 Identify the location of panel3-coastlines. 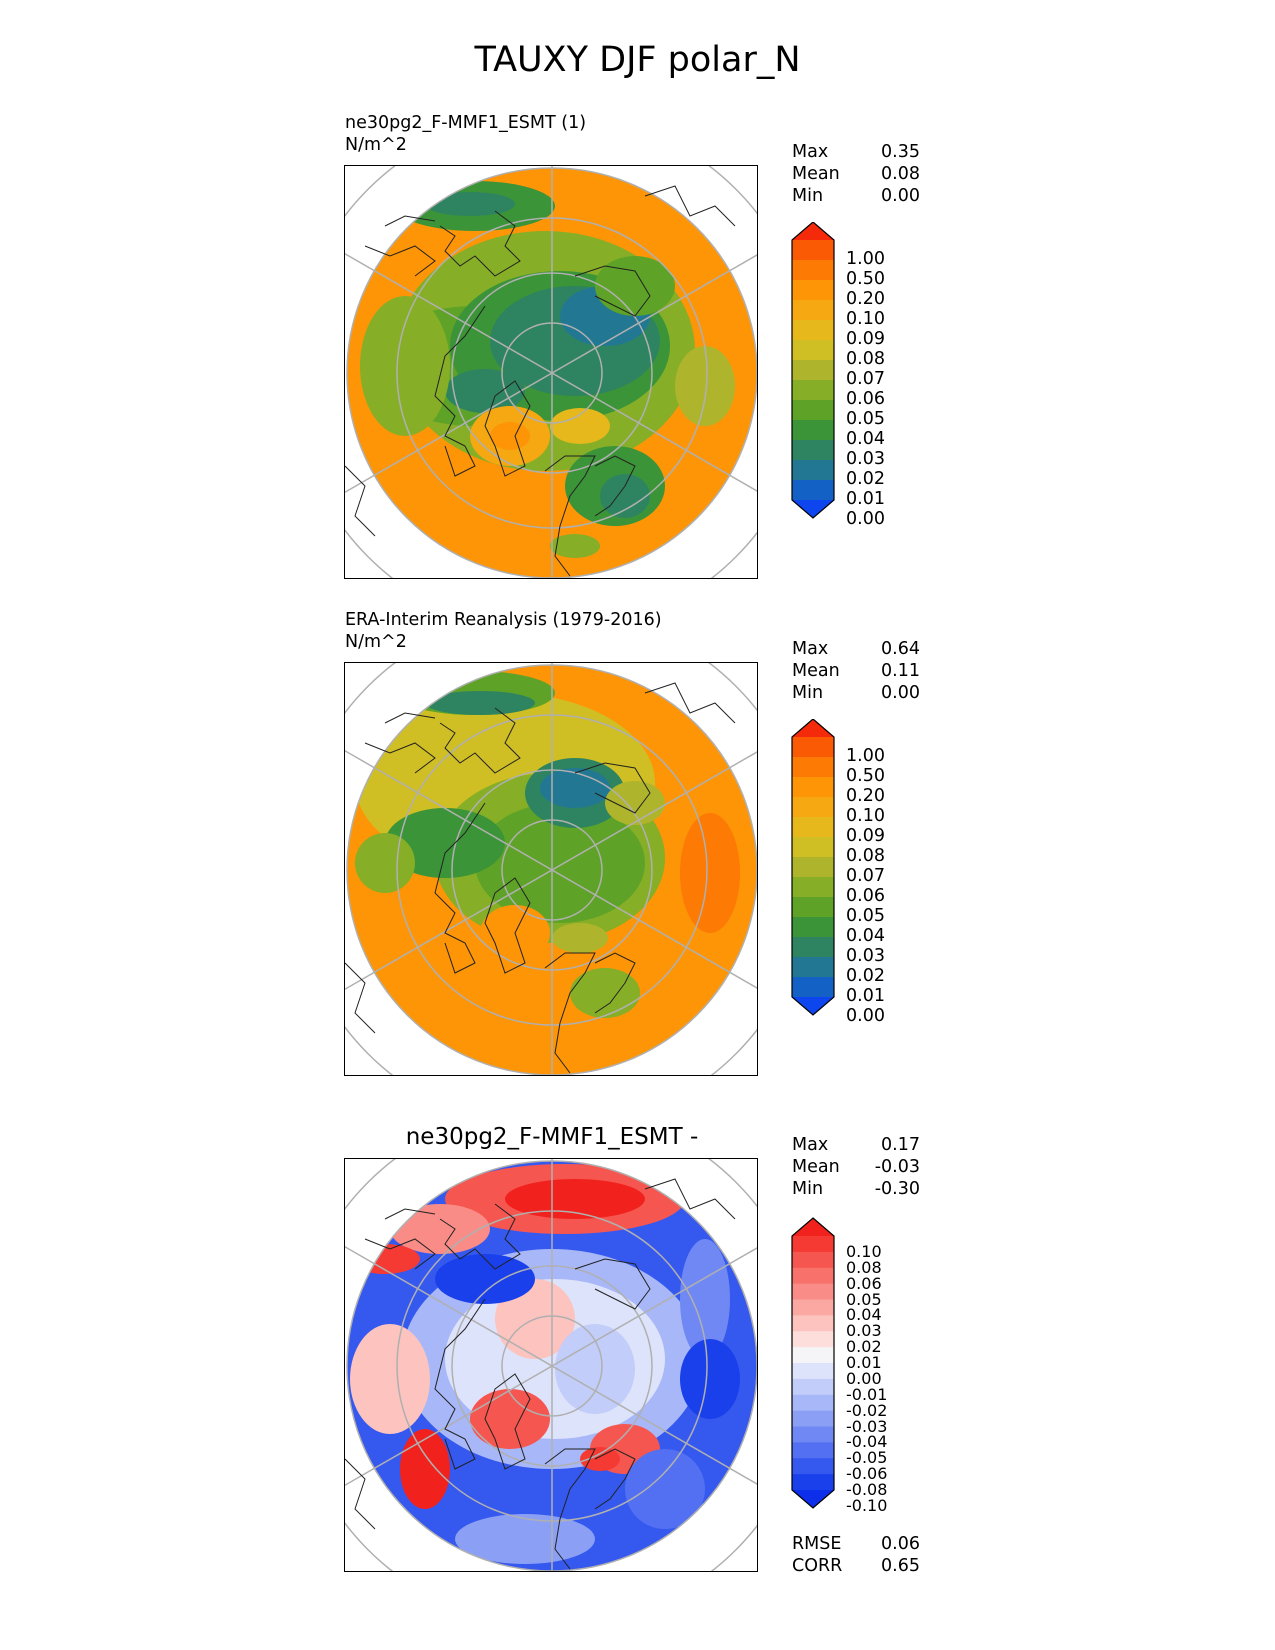
(540, 1374).